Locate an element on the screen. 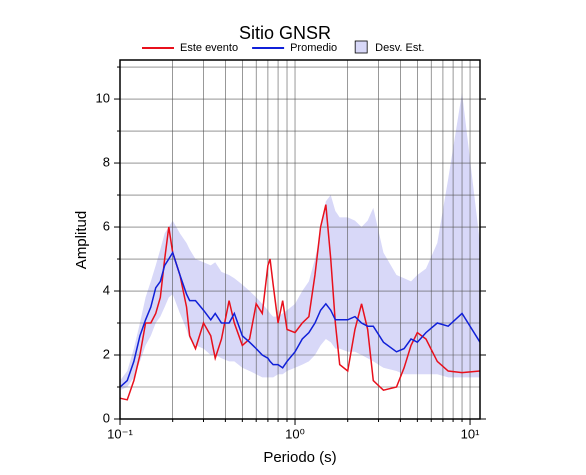 The height and width of the screenshot is (475, 586). x-tick-label: 10¹ is located at coordinates (470, 433).